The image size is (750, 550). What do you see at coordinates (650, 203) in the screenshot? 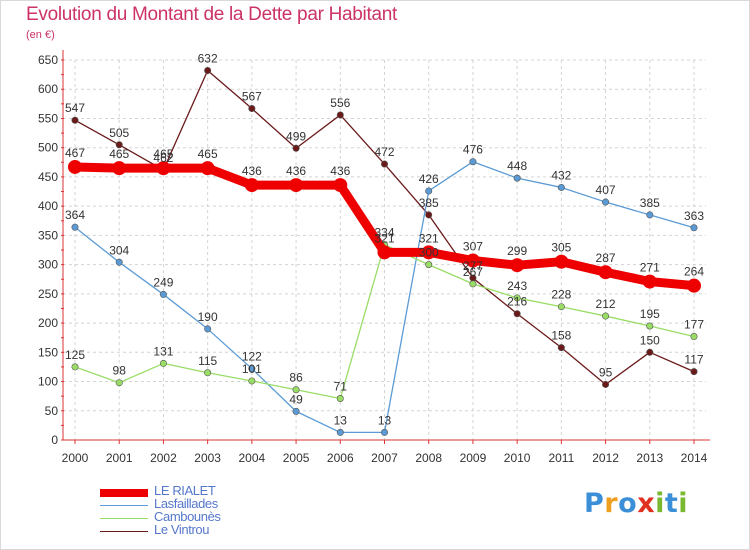
I see `data-label-lasfaillades: 385` at bounding box center [650, 203].